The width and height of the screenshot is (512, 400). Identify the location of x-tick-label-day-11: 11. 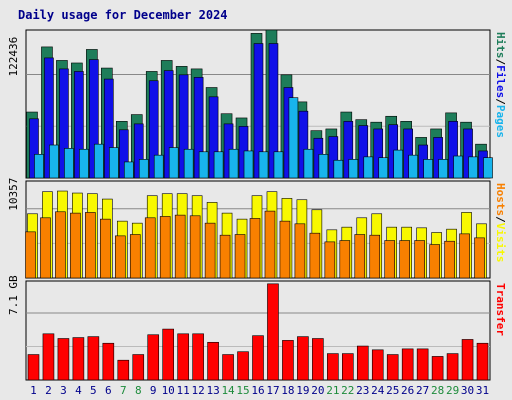
(183, 390).